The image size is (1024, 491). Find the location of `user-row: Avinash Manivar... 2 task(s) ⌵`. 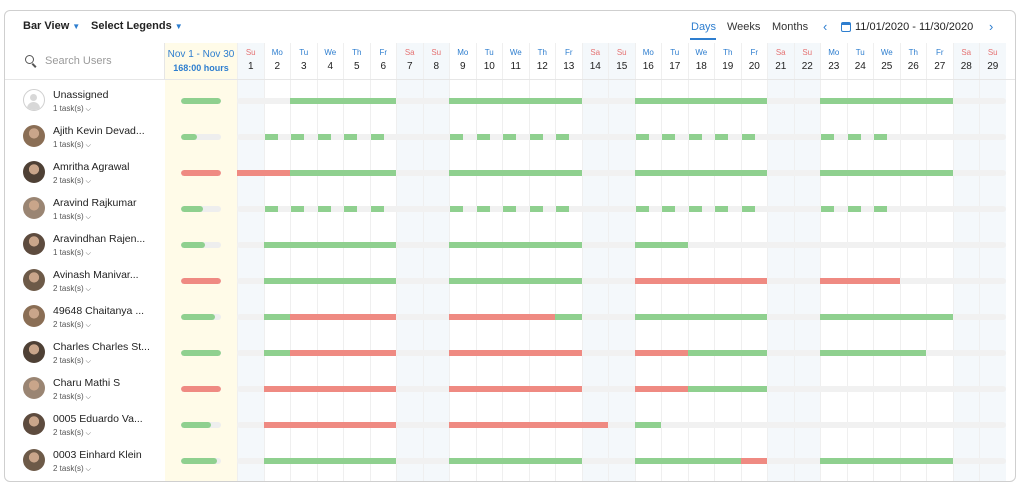

user-row: Avinash Manivar... 2 task(s) ⌵ is located at coordinates (85, 281).